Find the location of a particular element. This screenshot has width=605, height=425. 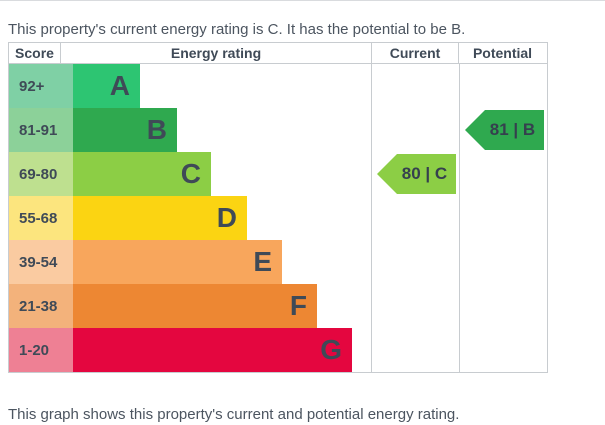

band-bar-f: F is located at coordinates (195, 306).